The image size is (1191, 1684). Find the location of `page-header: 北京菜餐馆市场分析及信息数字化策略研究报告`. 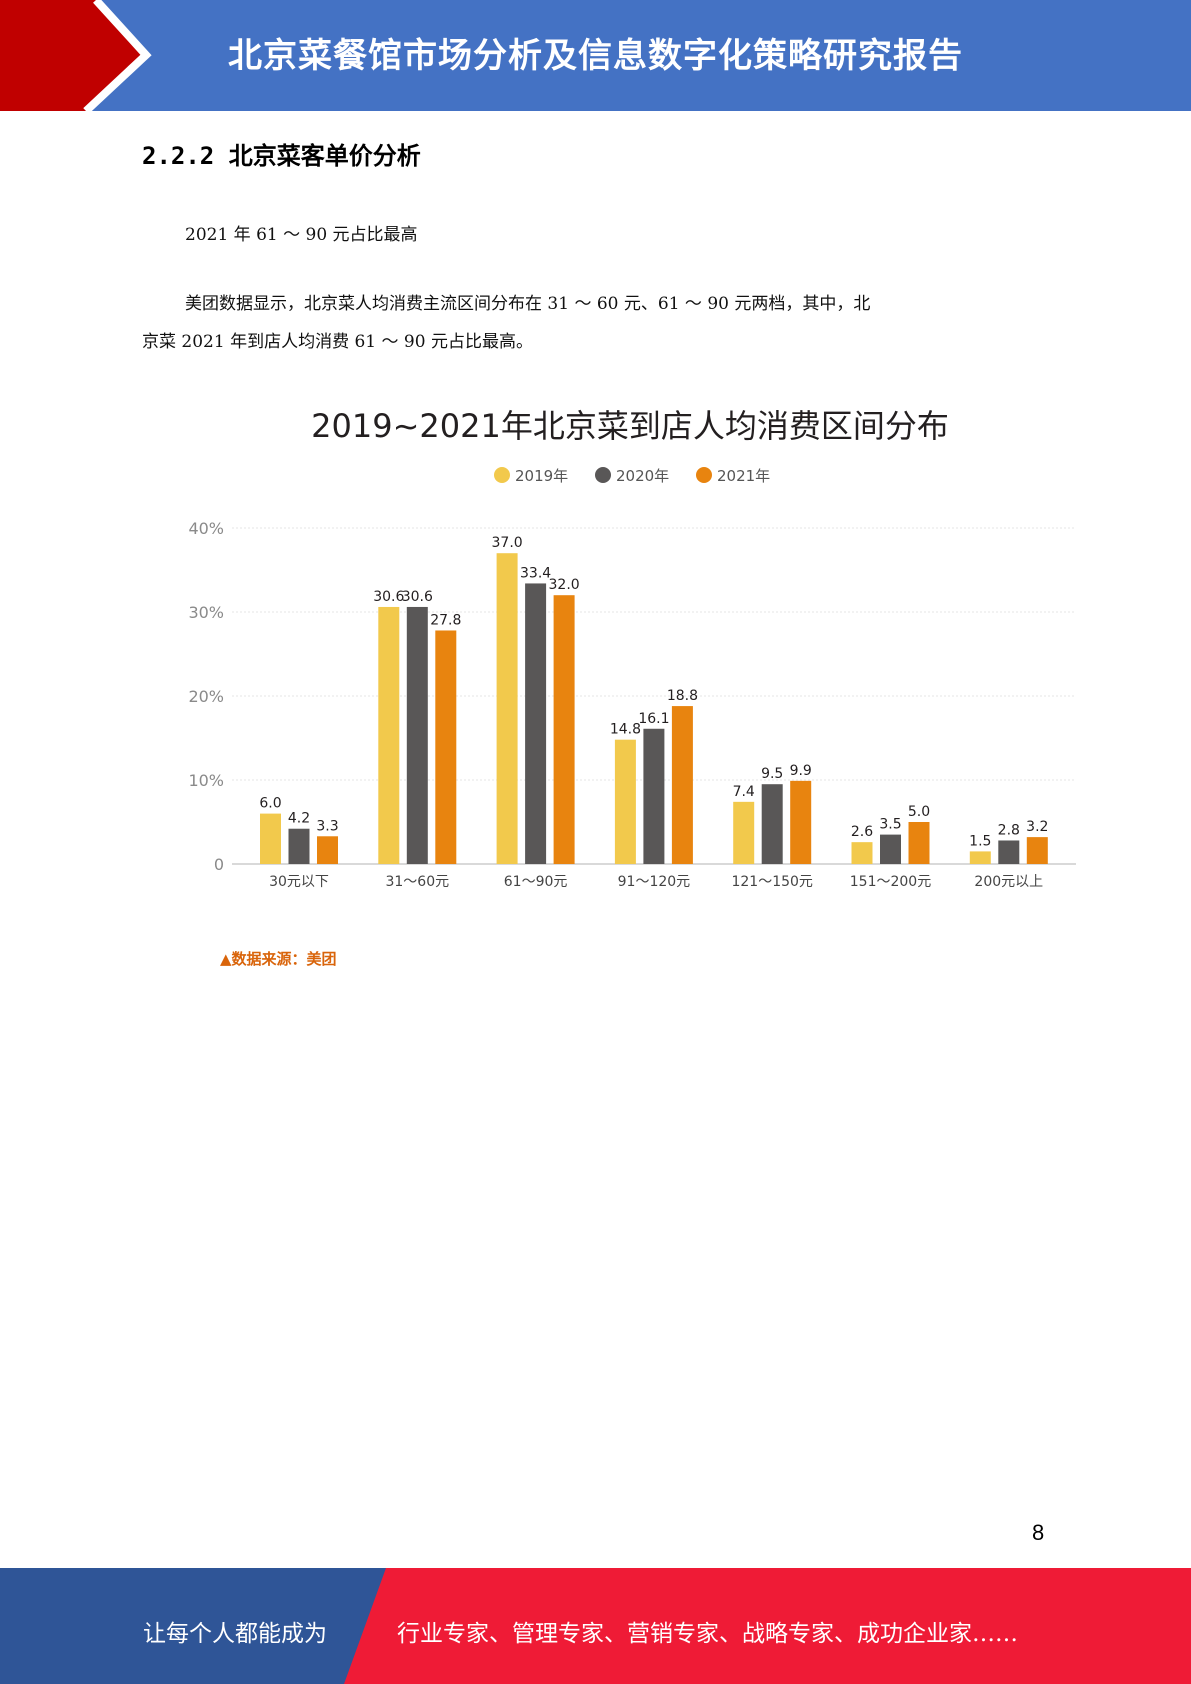

page-header: 北京菜餐馆市场分析及信息数字化策略研究报告 is located at coordinates (595, 55).